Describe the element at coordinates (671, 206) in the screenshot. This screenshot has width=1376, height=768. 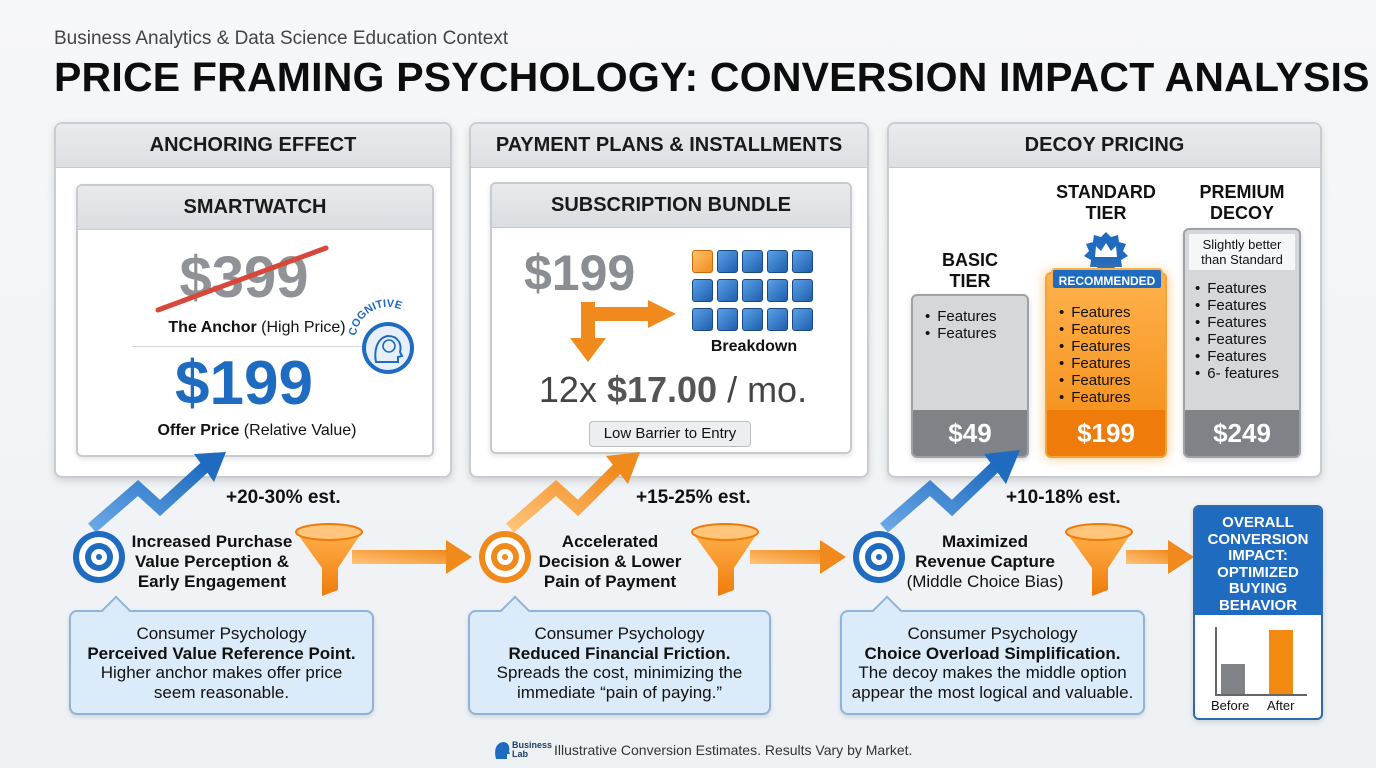
I see `subscription-card-title: SUBSCRIPTION BUNDLE` at that location.